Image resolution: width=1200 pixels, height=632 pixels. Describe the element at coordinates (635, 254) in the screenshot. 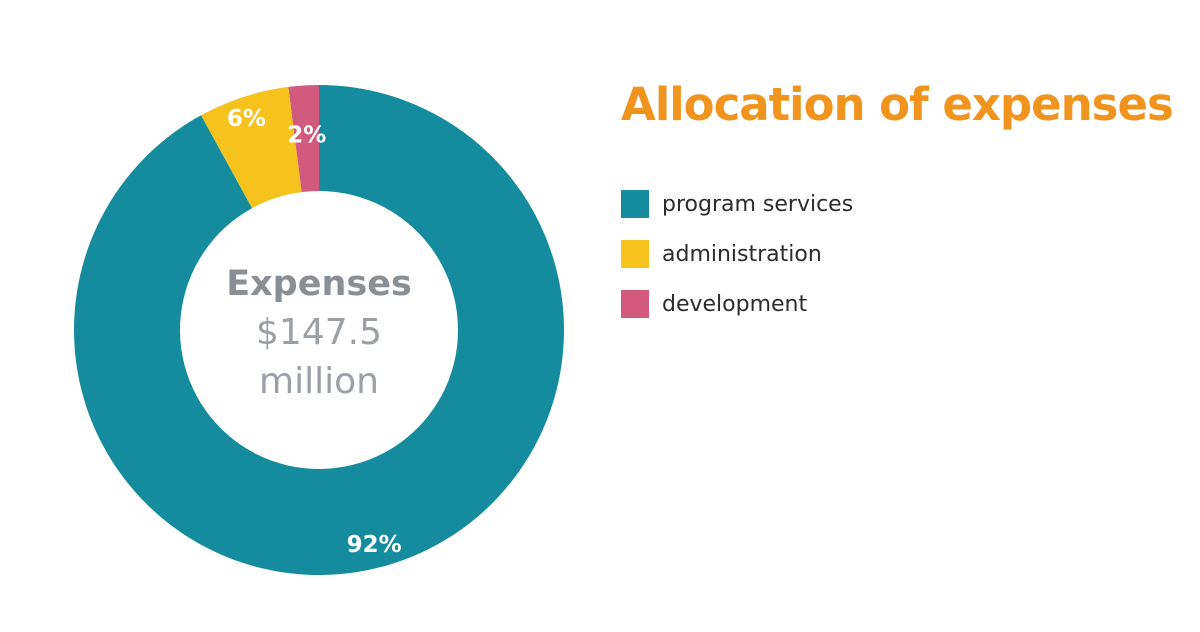

I see `legend-swatch-administration` at that location.